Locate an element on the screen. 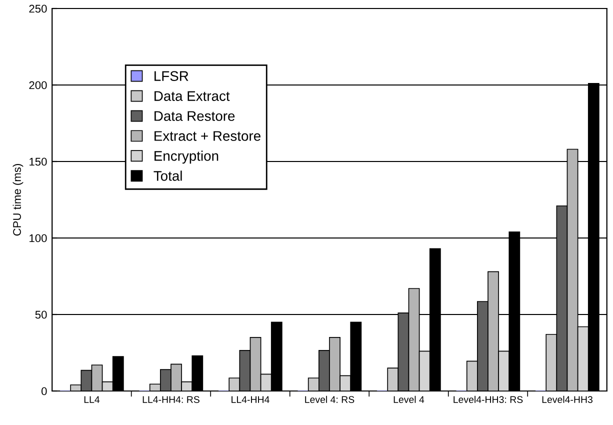 This screenshot has width=613, height=425. legend-label: Encryption is located at coordinates (186, 157).